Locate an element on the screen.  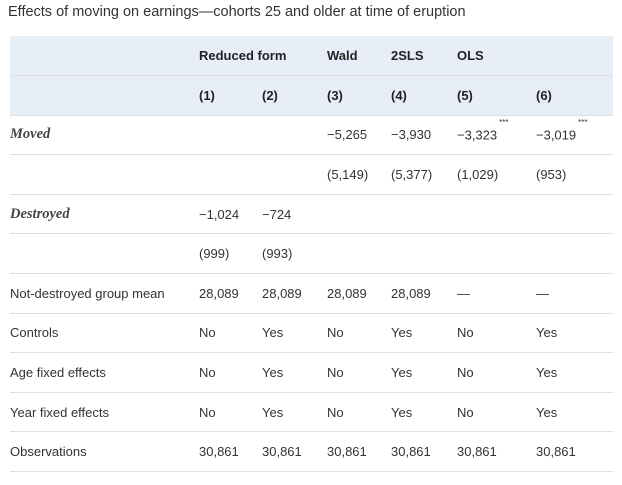
row-year-fixed-effects: Year fixed effects No Yes No Yes No Yes is located at coordinates (311, 411).